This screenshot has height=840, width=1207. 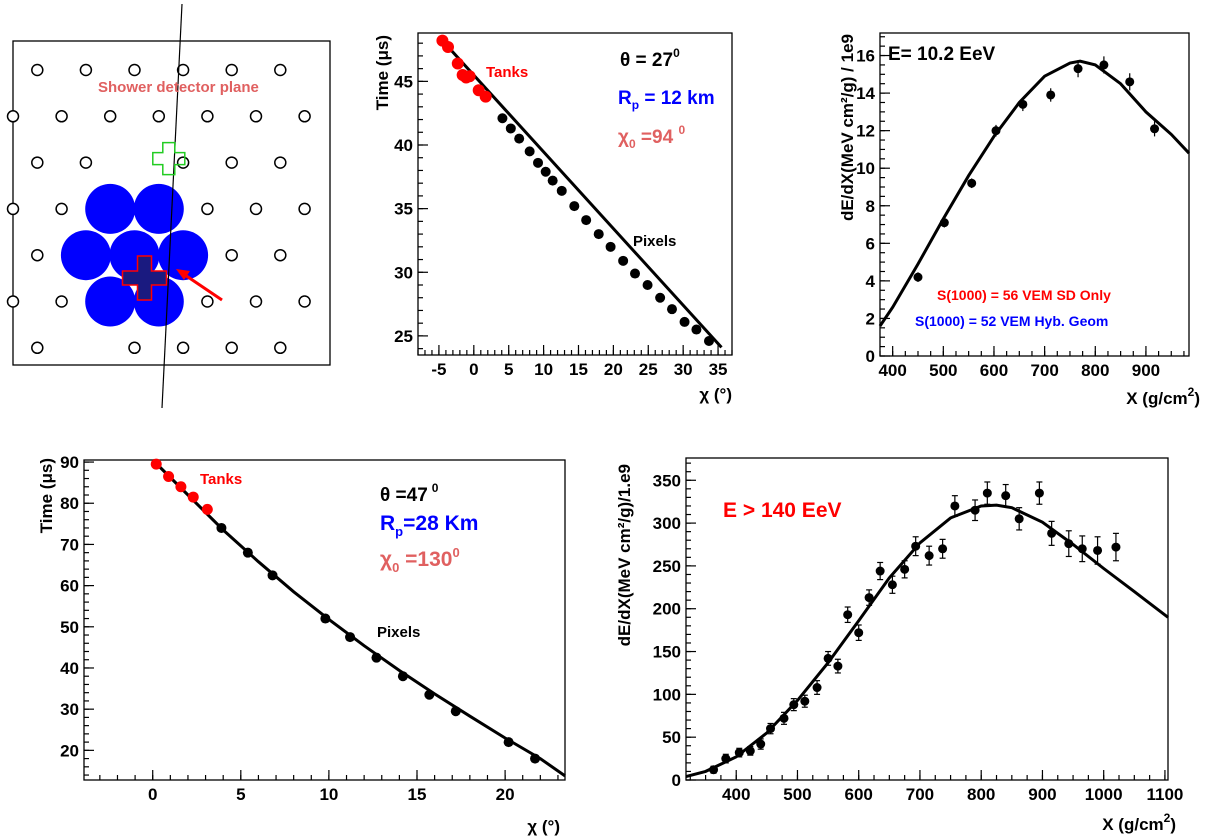 I want to click on x-tick-label: 1100, so click(x=1164, y=794).